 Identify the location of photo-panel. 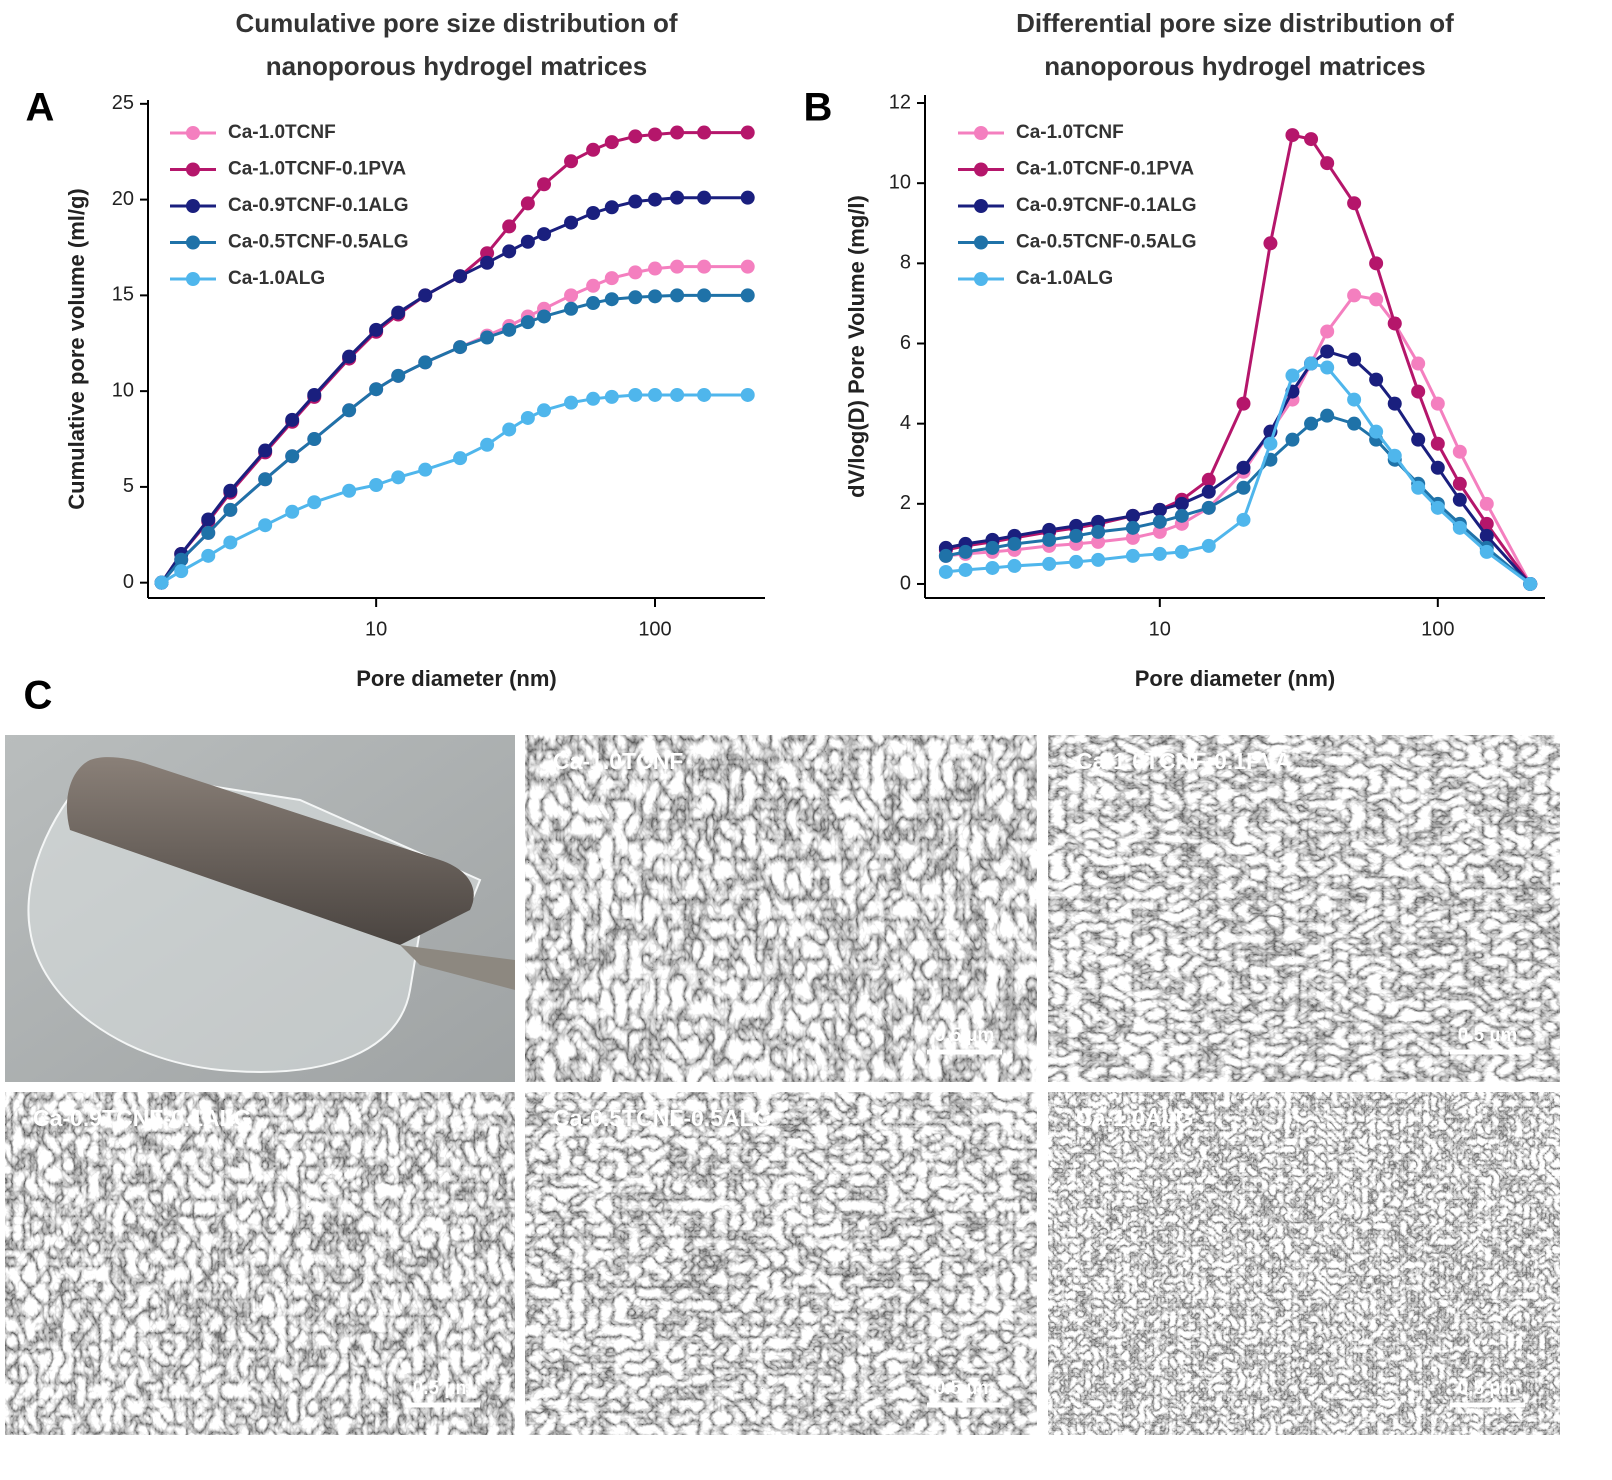
(260, 908).